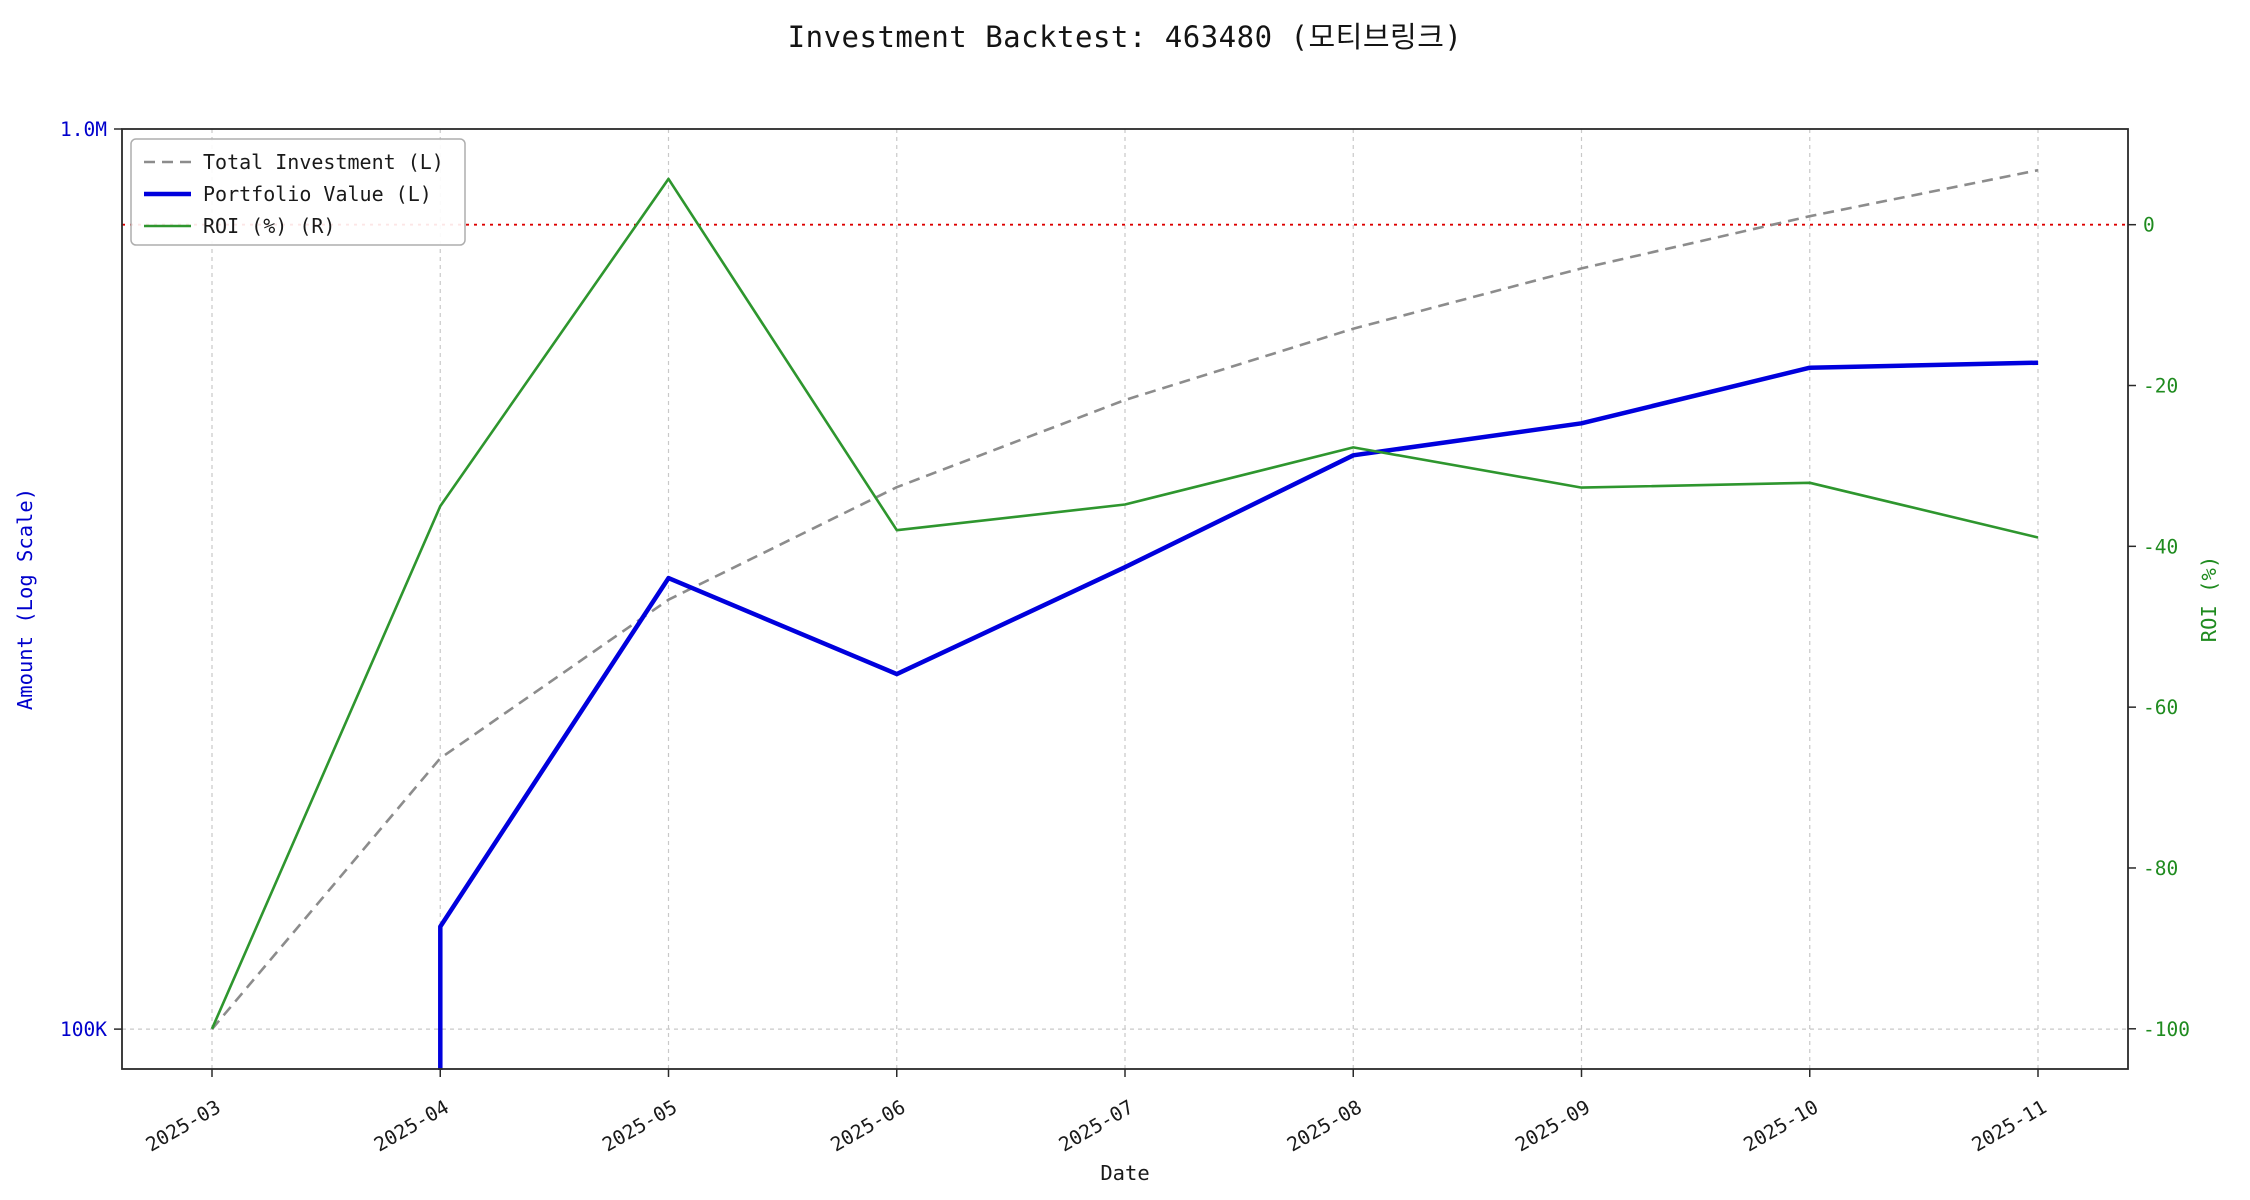 The width and height of the screenshot is (2250, 1200). Describe the element at coordinates (2160, 546) in the screenshot. I see `right-axis-tick-label: -40` at that location.